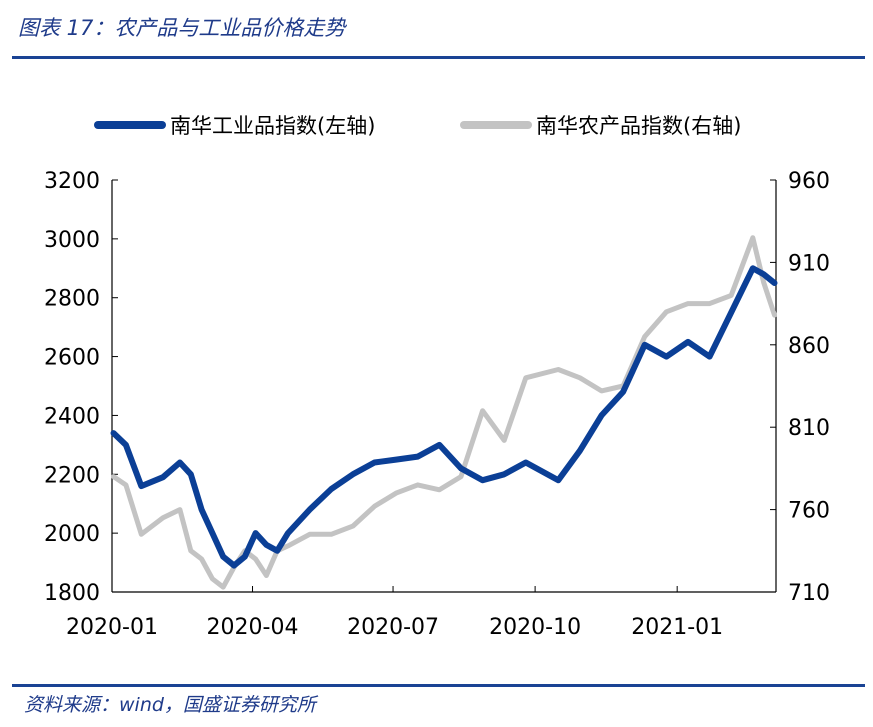 The height and width of the screenshot is (727, 873). I want to click on x-tick-label: 2020-07, so click(393, 627).